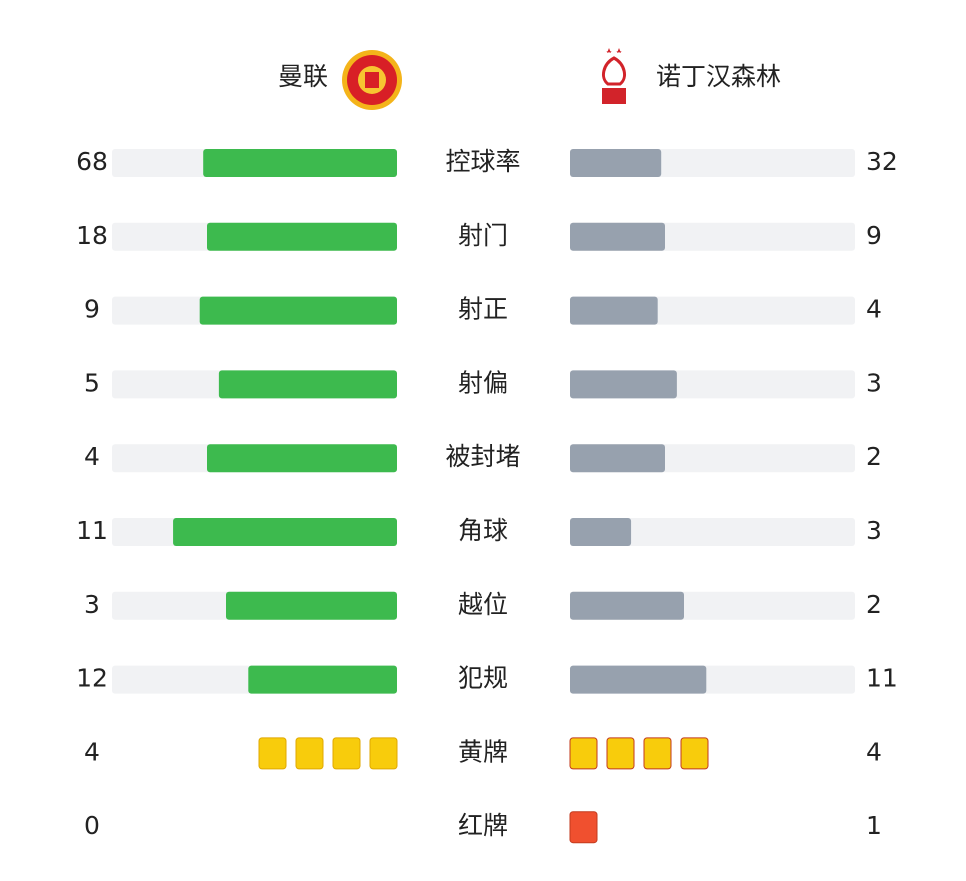 This screenshot has height=881, width=966. I want to click on stat-label: 控球率, so click(482, 161).